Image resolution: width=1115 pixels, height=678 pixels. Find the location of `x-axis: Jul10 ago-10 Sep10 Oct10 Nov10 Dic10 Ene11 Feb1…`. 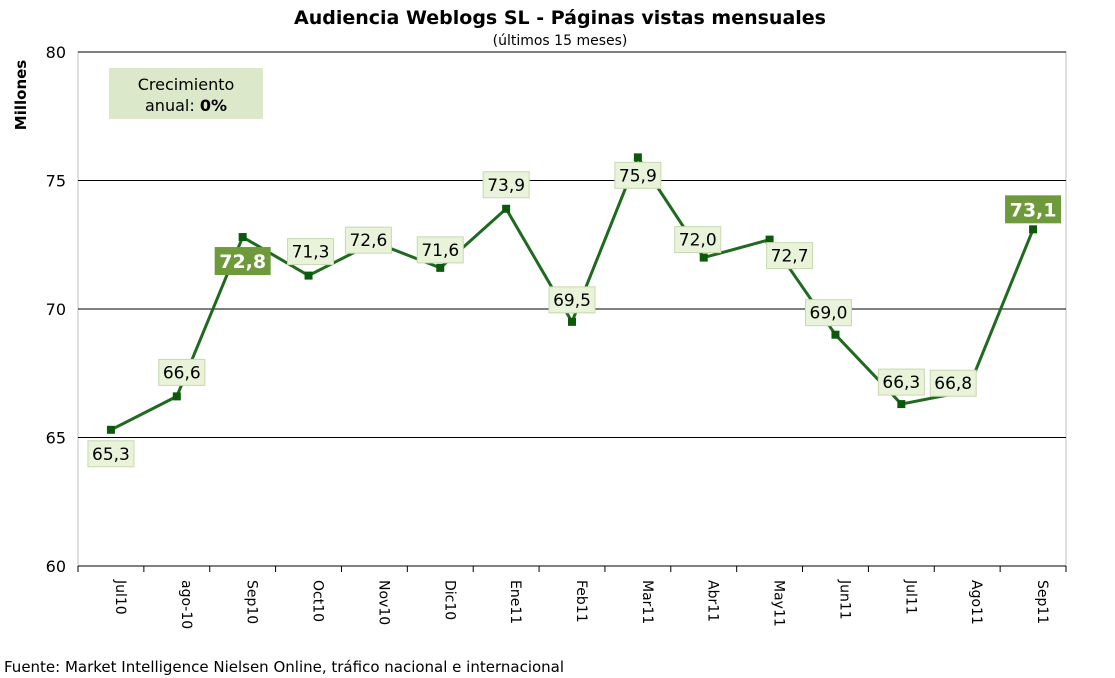

x-axis: Jul10 ago-10 Sep10 Oct10 Nov10 Dic10 Ene11 Feb1… is located at coordinates (572, 597).